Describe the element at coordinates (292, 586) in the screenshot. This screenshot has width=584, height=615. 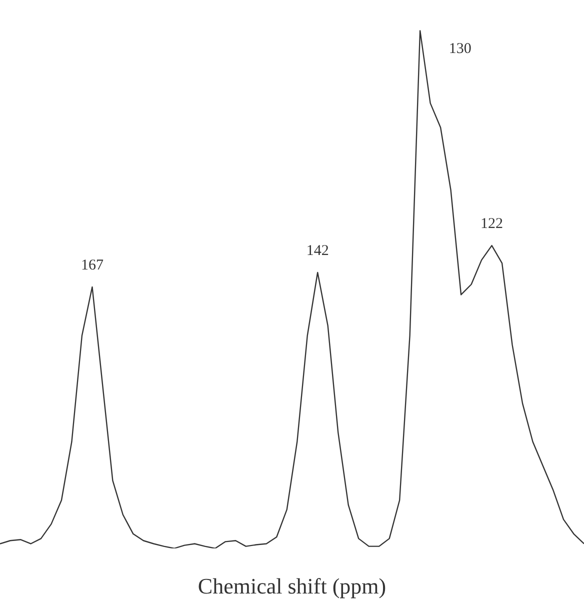
I see `x-axis-title: Chemical shift (ppm)` at that location.